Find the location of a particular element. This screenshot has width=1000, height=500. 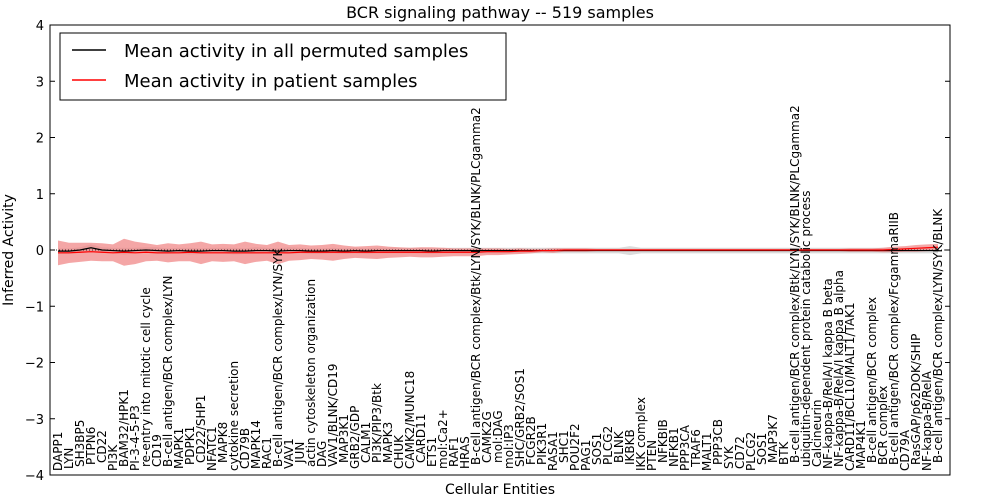

y-tick-label: 0 is located at coordinates (40, 251).